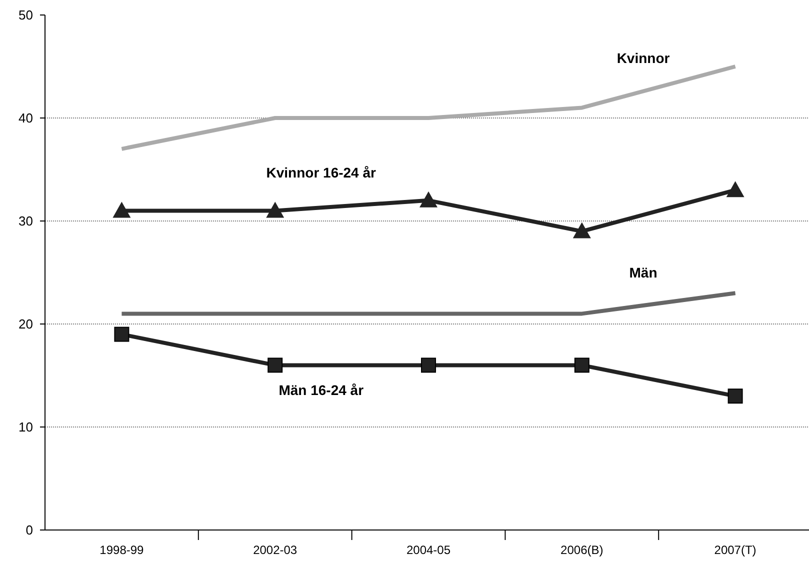 The height and width of the screenshot is (563, 809). What do you see at coordinates (321, 390) in the screenshot?
I see `series-label: Män 16-24 år` at bounding box center [321, 390].